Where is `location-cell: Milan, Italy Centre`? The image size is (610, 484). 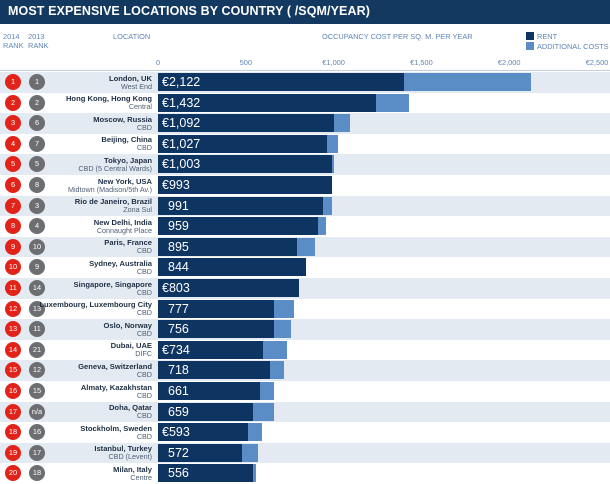 location-cell: Milan, Italy Centre is located at coordinates (132, 473).